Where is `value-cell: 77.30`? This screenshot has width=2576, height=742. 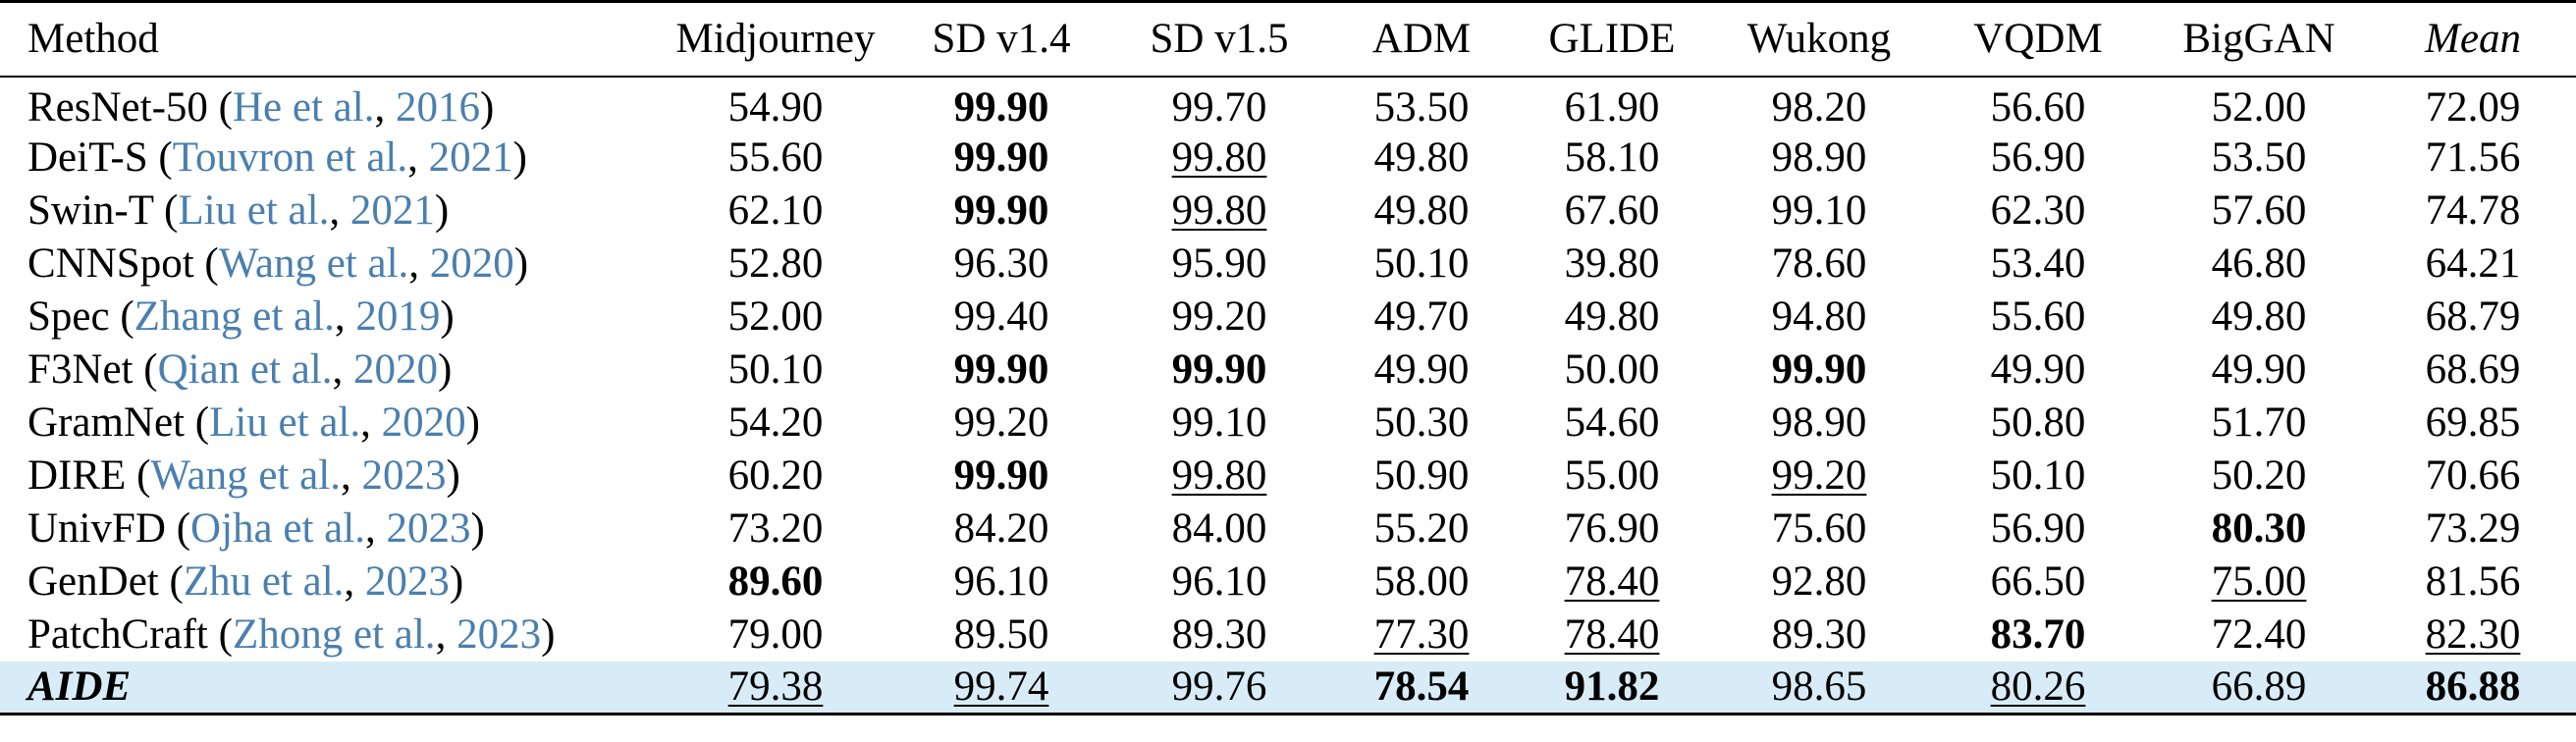
value-cell: 77.30 is located at coordinates (1421, 636).